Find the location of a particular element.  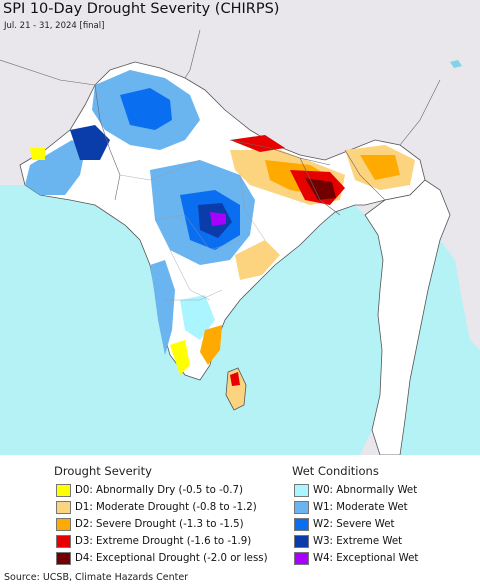

legend-label-w3: W3: Extreme Wet is located at coordinates (358, 541).